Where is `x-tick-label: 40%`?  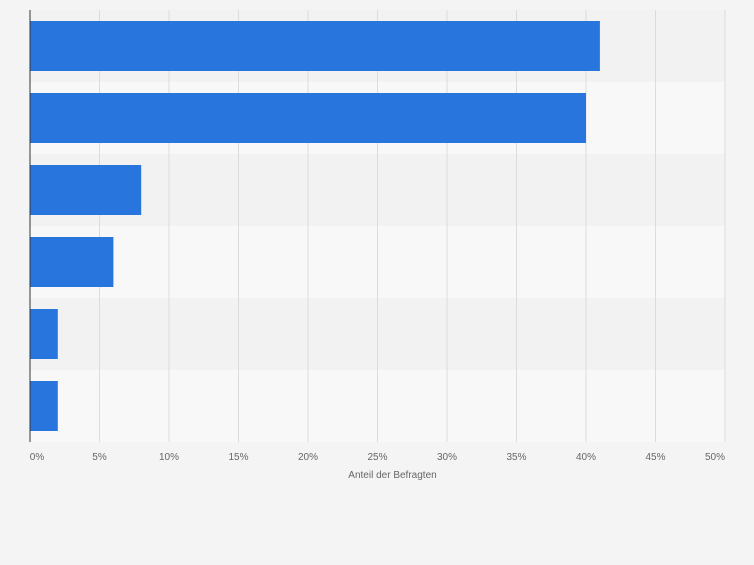
x-tick-label: 40% is located at coordinates (586, 457).